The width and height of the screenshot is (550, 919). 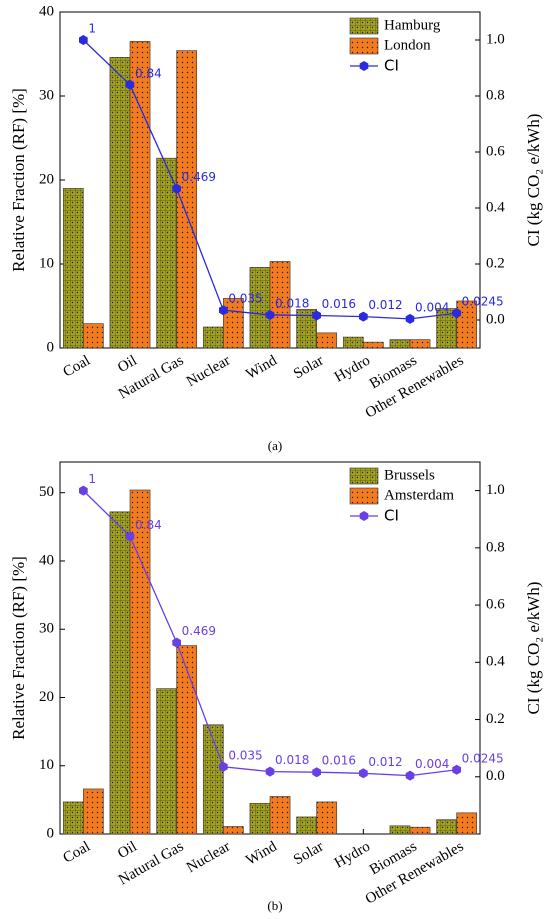 What do you see at coordinates (274, 905) in the screenshot?
I see `caption: (b)` at bounding box center [274, 905].